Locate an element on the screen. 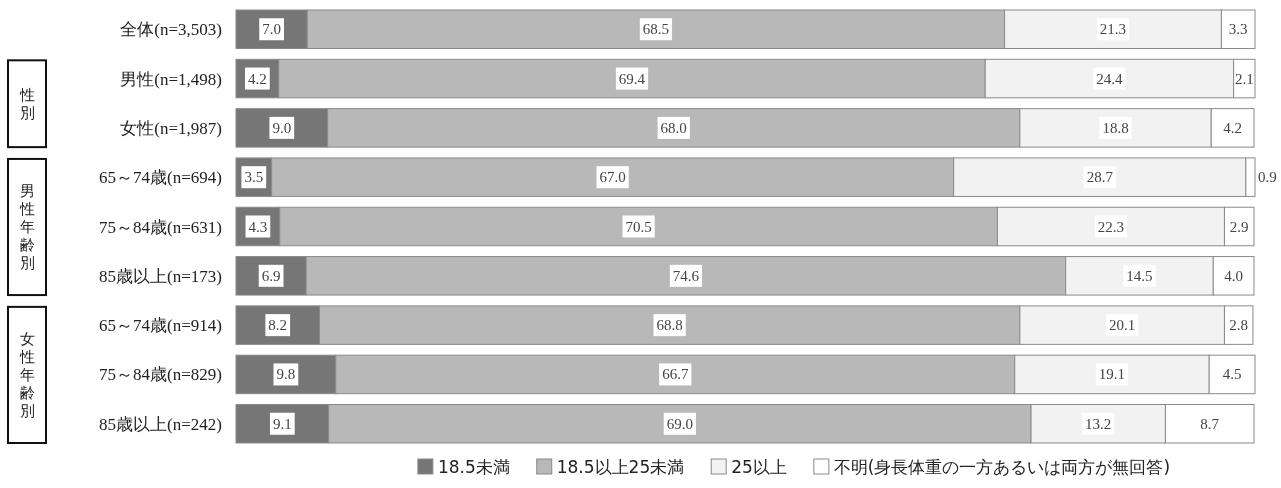 The width and height of the screenshot is (1281, 488). data-label: 70.5 is located at coordinates (638, 226).